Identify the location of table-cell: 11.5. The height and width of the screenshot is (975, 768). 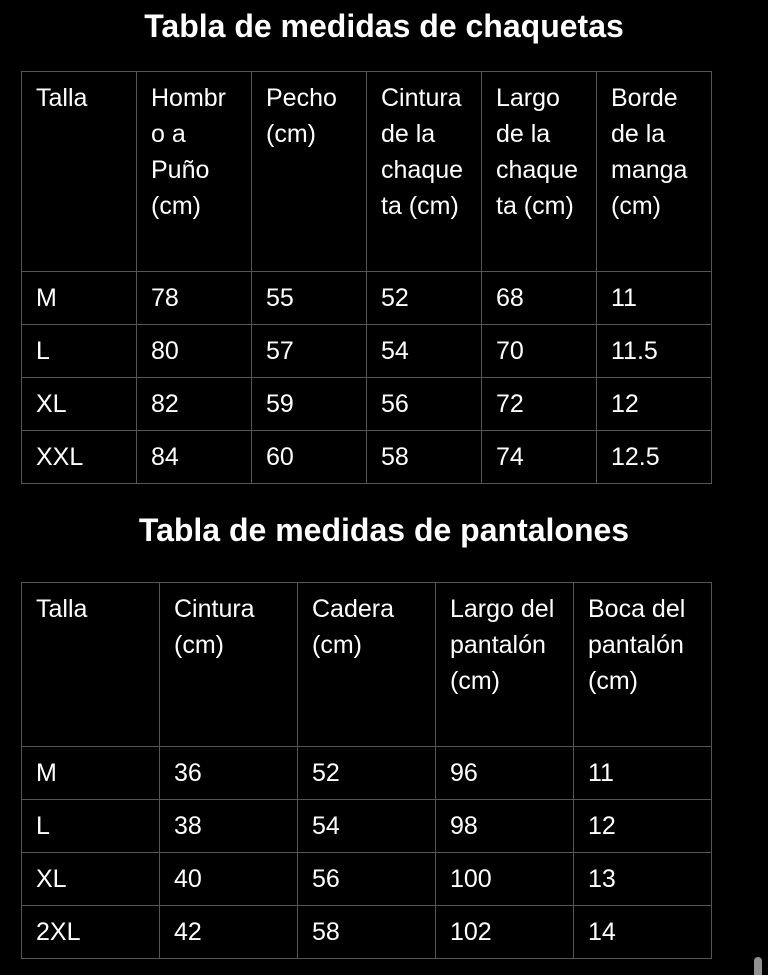
(654, 351).